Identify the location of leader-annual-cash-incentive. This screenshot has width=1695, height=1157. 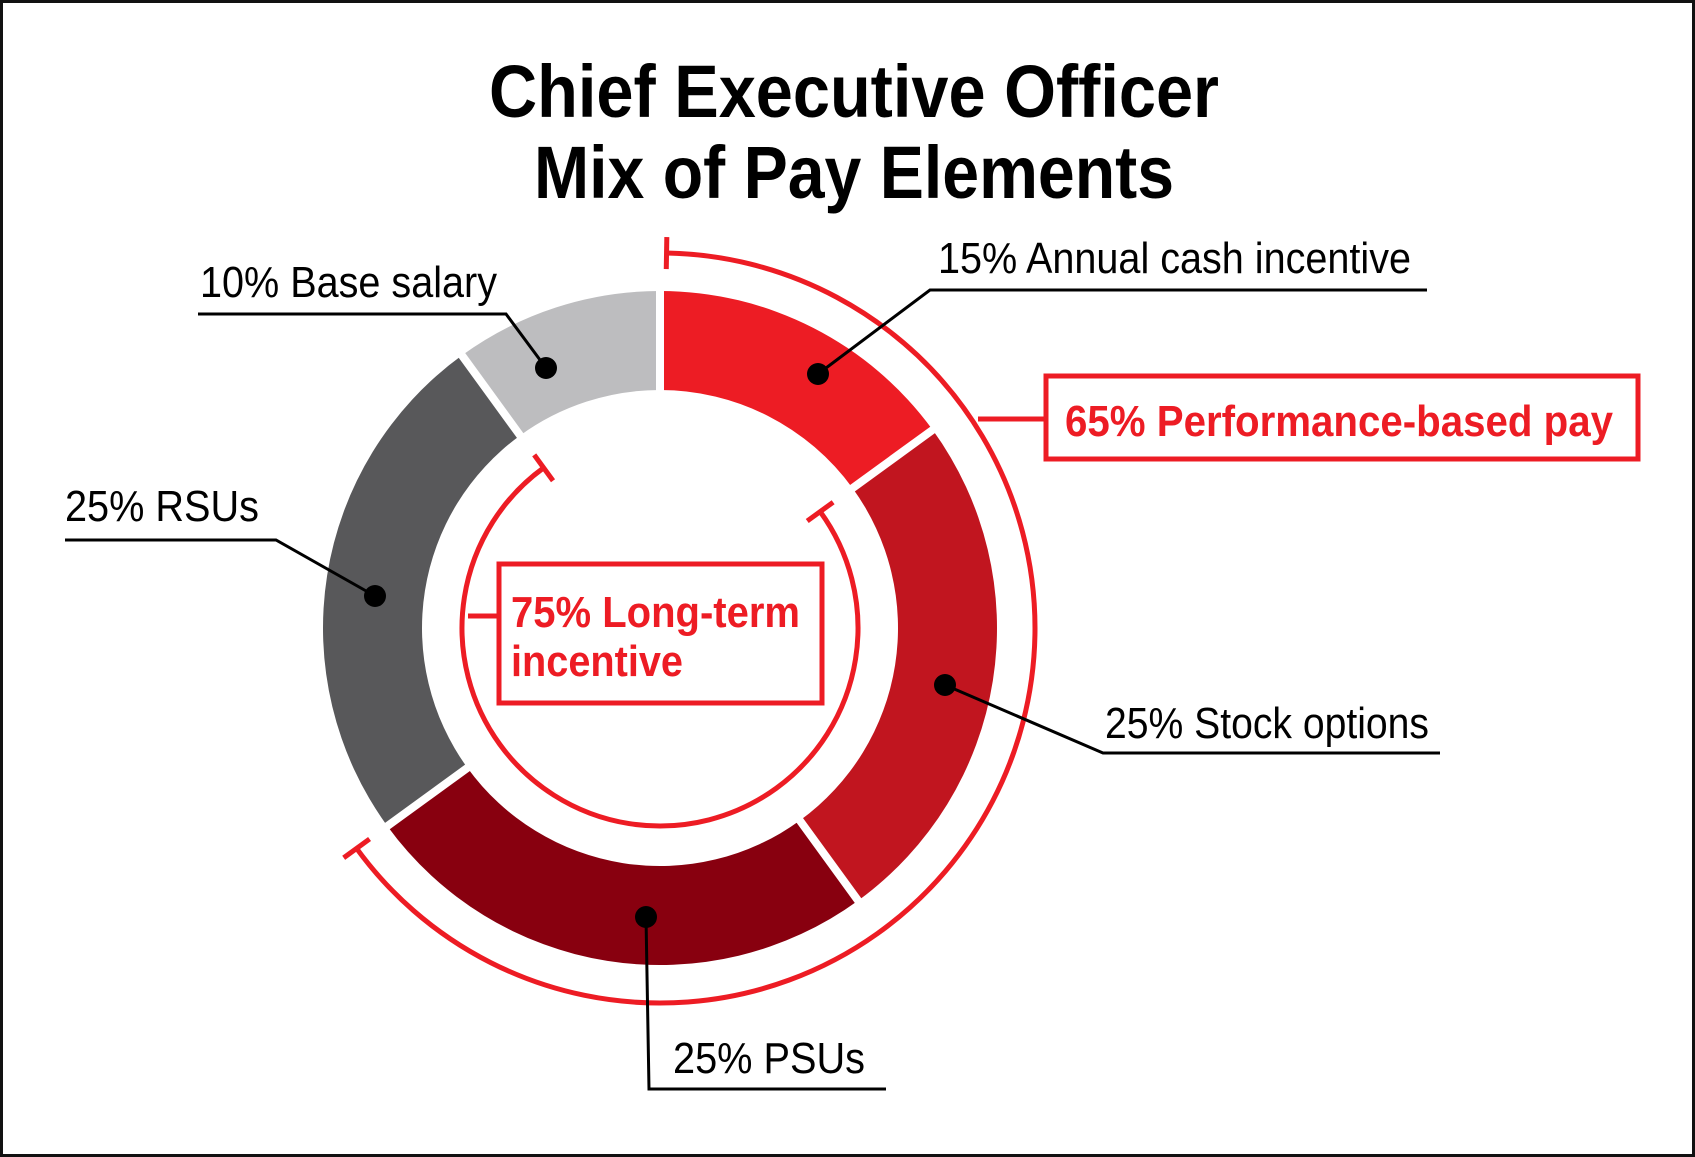
(1122, 332).